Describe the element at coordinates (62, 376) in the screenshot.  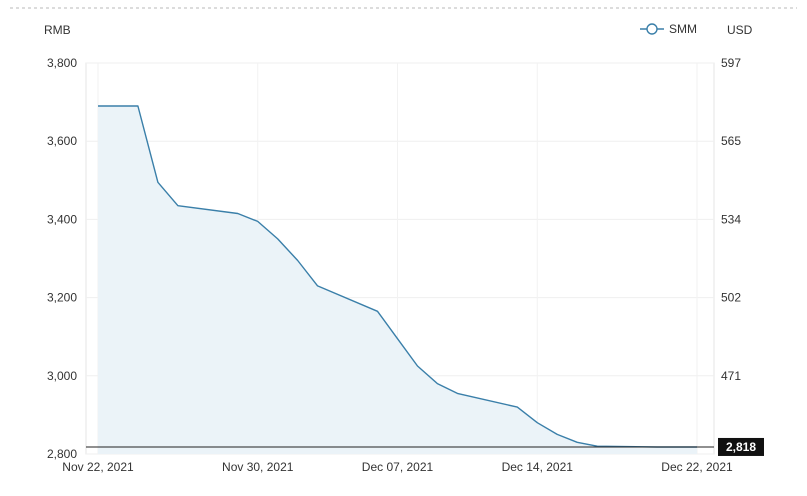
I see `y-left-tick-label: 3,000` at that location.